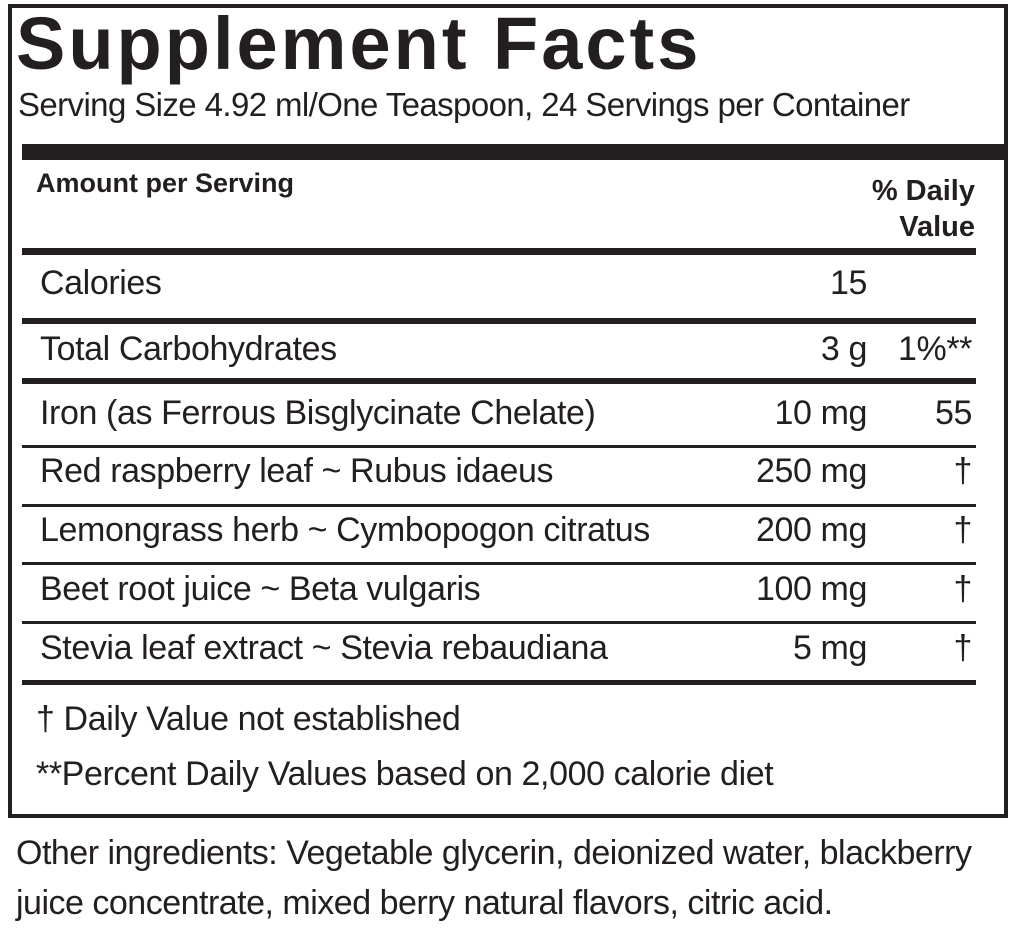 This screenshot has height=928, width=1024. What do you see at coordinates (923, 209) in the screenshot?
I see `daily-value-header: % Daily Value` at bounding box center [923, 209].